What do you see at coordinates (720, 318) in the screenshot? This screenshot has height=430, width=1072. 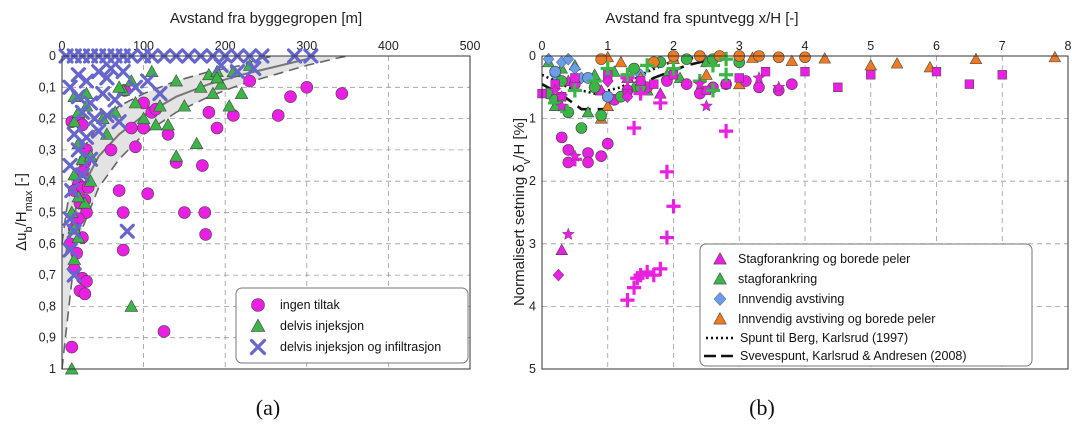 I see `legend-marker-innvendig-avstiving-og-borede-peler` at bounding box center [720, 318].